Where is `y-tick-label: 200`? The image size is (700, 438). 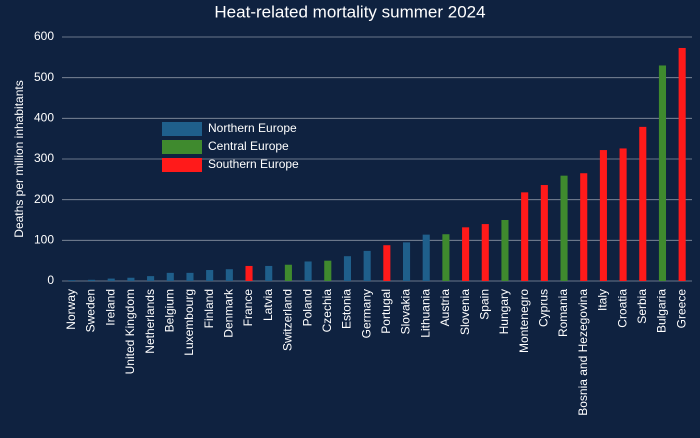 y-tick-label: 200 is located at coordinates (44, 199).